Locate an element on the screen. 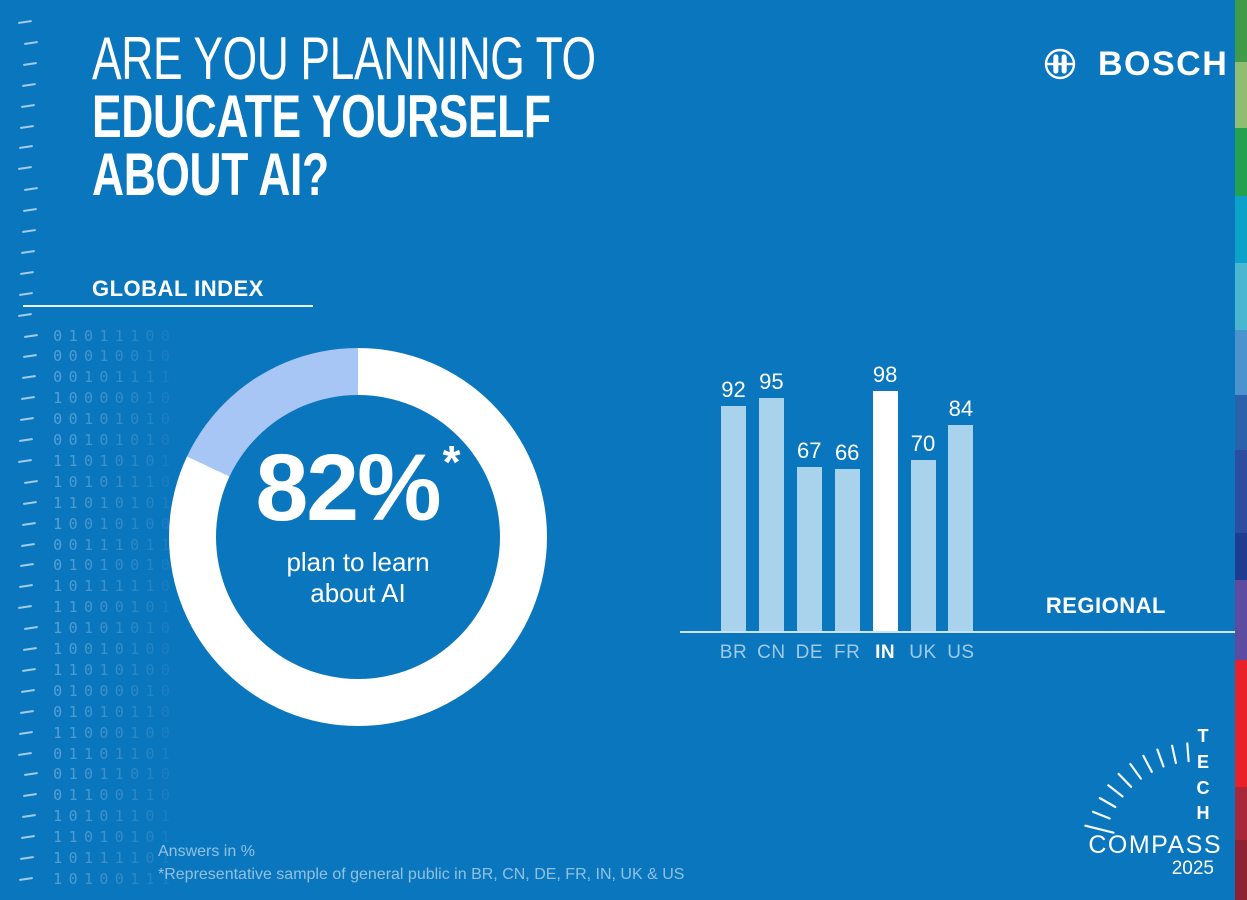  donut-center-content: 82%* plan to learn about AI is located at coordinates (358, 521).